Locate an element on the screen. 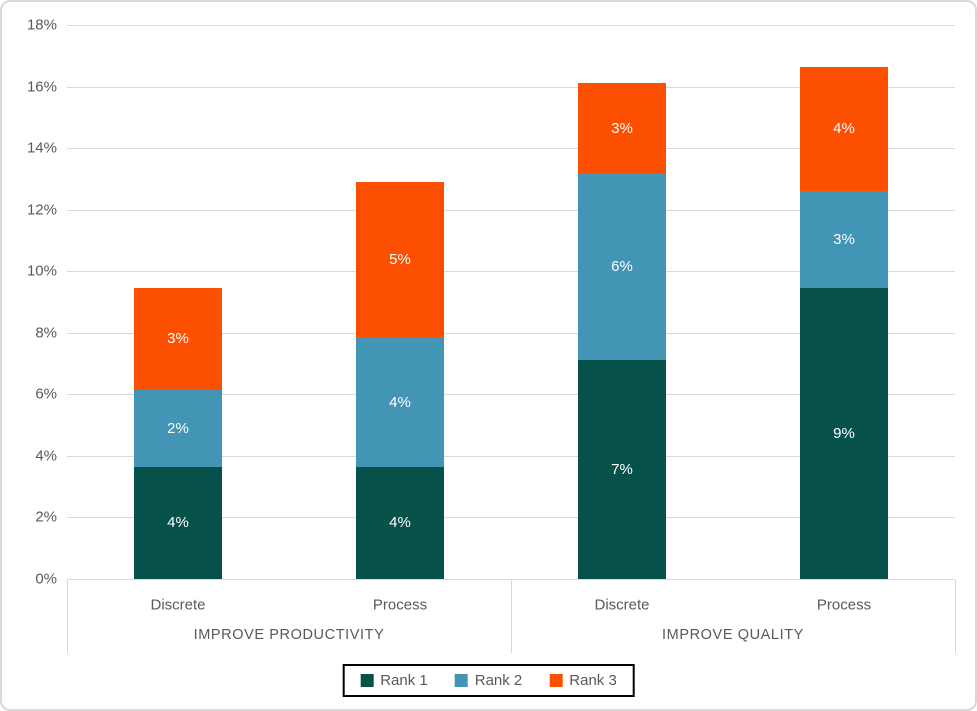 This screenshot has height=711, width=977. legend-item: Rank 1 is located at coordinates (394, 680).